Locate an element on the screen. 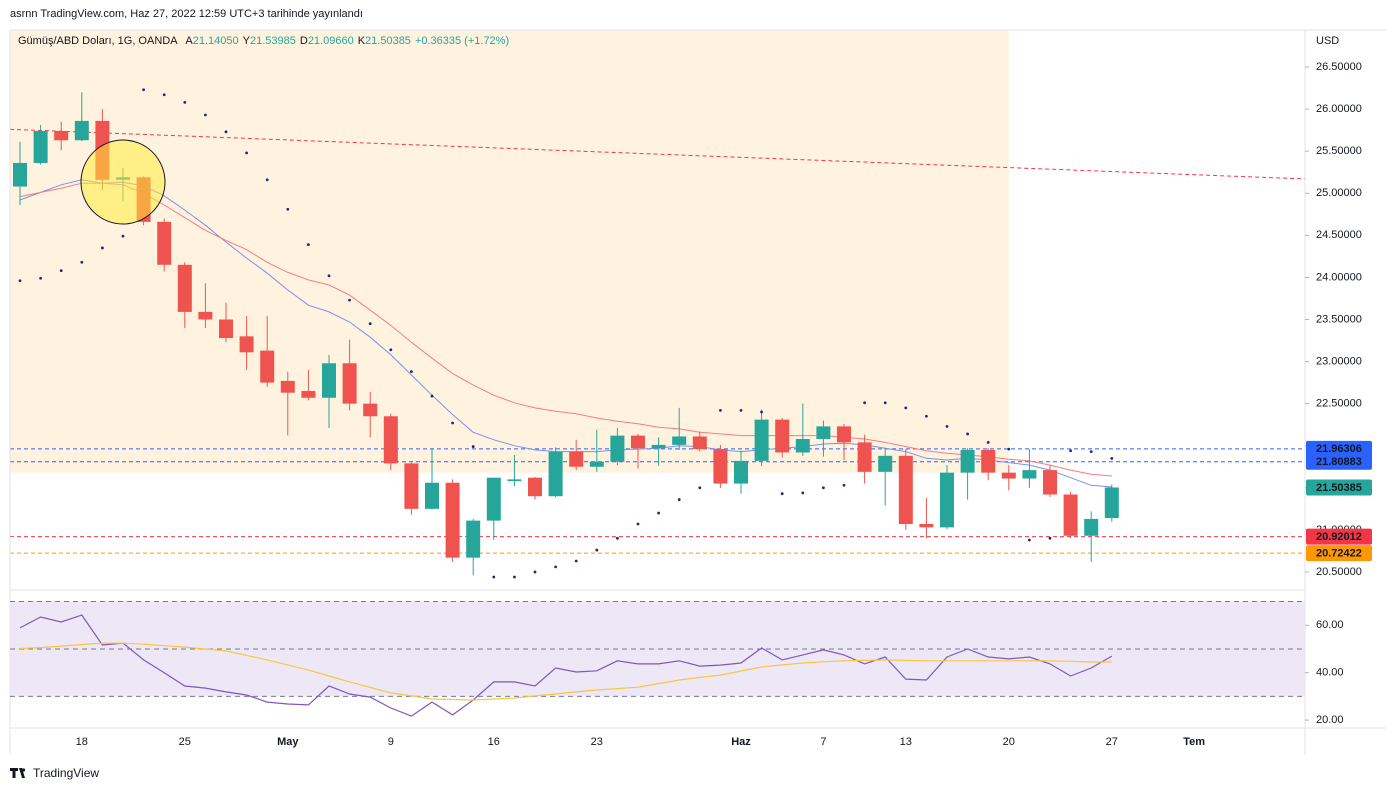  price-label: 20.92012 is located at coordinates (1339, 537).